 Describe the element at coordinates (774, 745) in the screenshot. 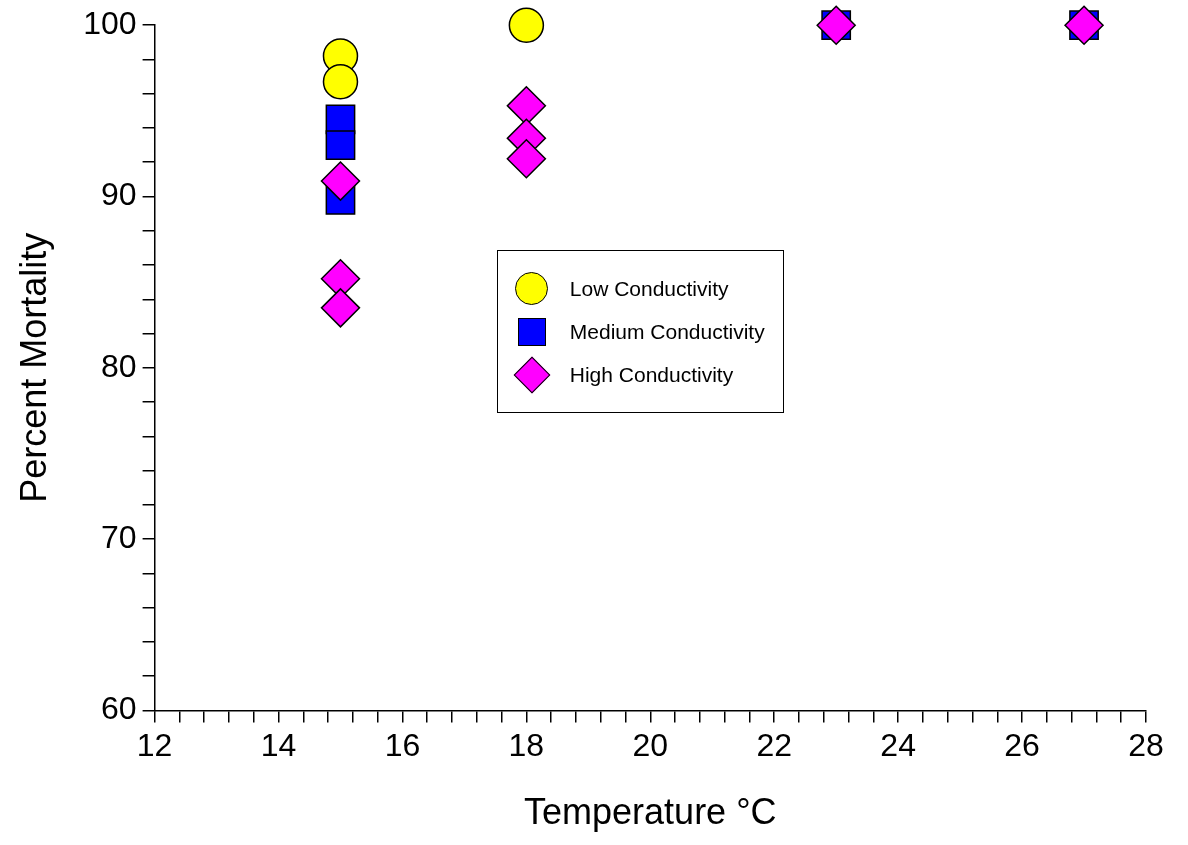

I see `x-tick-label: 22` at that location.